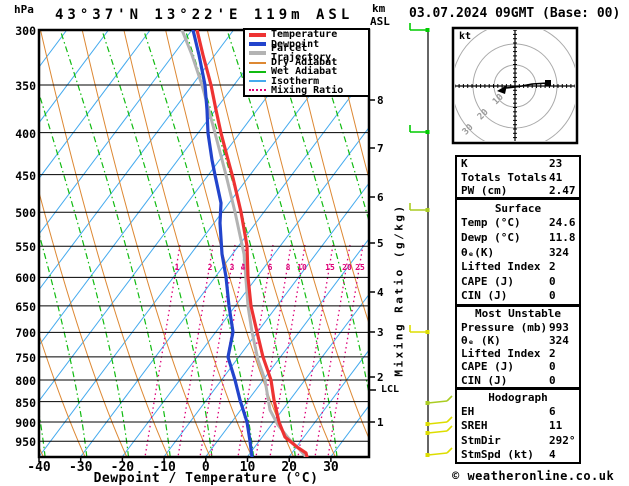 Image resolution: width=629 pixels, height=486 pixels. What do you see at coordinates (518, 440) in the screenshot?
I see `stat-row: StmDir 292°` at bounding box center [518, 440].